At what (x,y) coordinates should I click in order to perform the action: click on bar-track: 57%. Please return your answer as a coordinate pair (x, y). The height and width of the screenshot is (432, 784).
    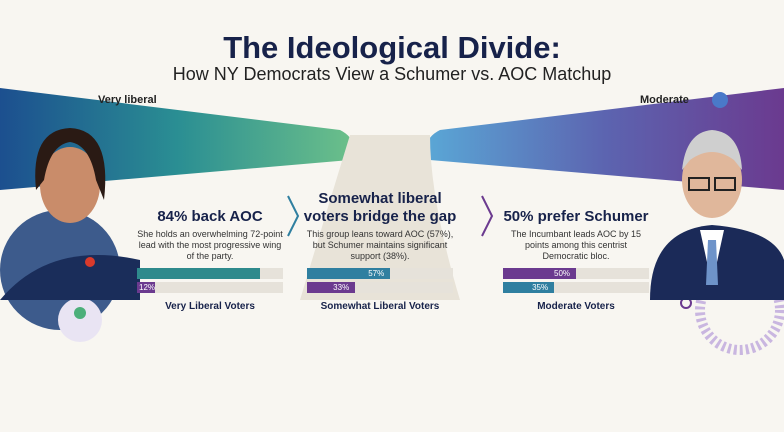
    Looking at the image, I should click on (380, 273).